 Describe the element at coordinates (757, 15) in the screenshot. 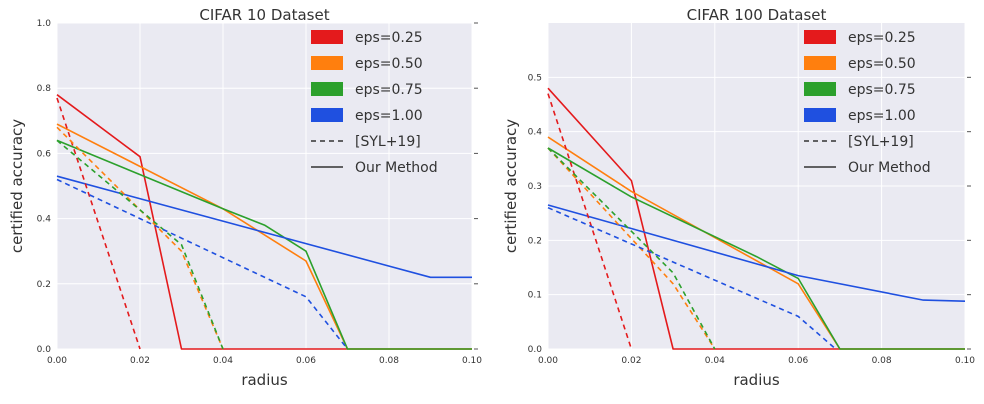

I see `chart-title: CIFAR 100 Dataset` at that location.